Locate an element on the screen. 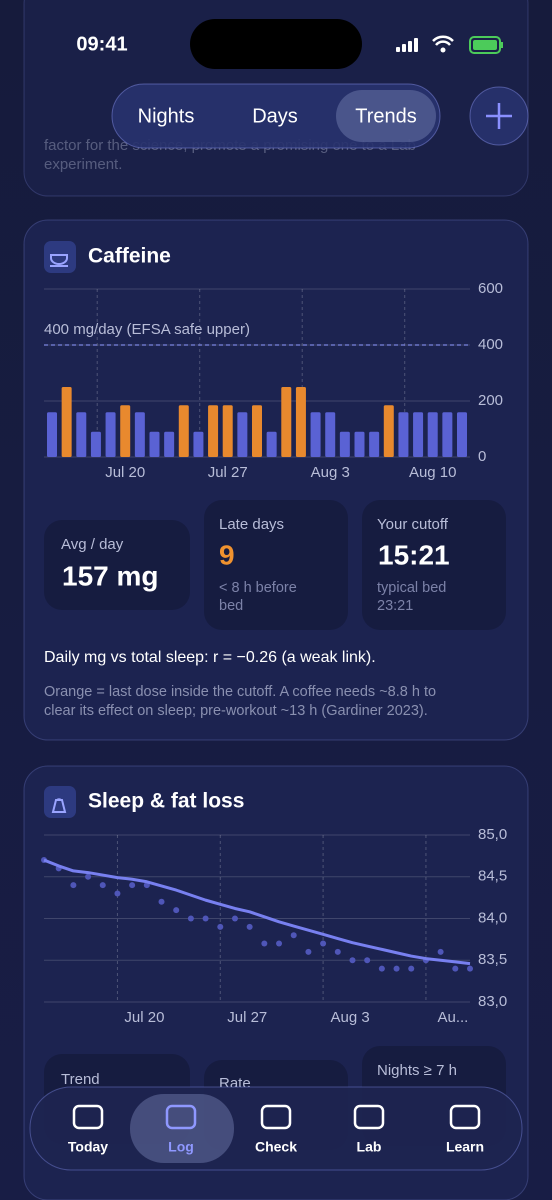 This screenshot has width=552, height=1200. stat-label: Nights ≥ 7 h is located at coordinates (417, 1070).